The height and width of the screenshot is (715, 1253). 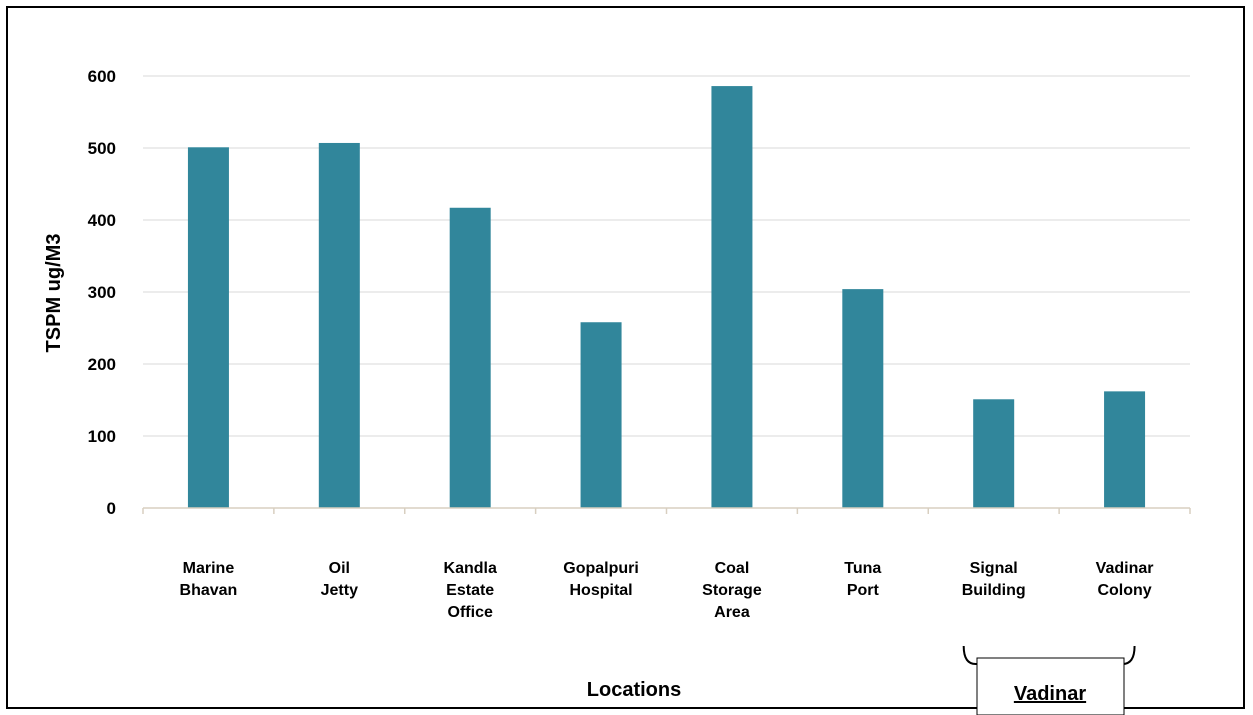 I want to click on category-label: Coal Storage Area, so click(x=732, y=590).